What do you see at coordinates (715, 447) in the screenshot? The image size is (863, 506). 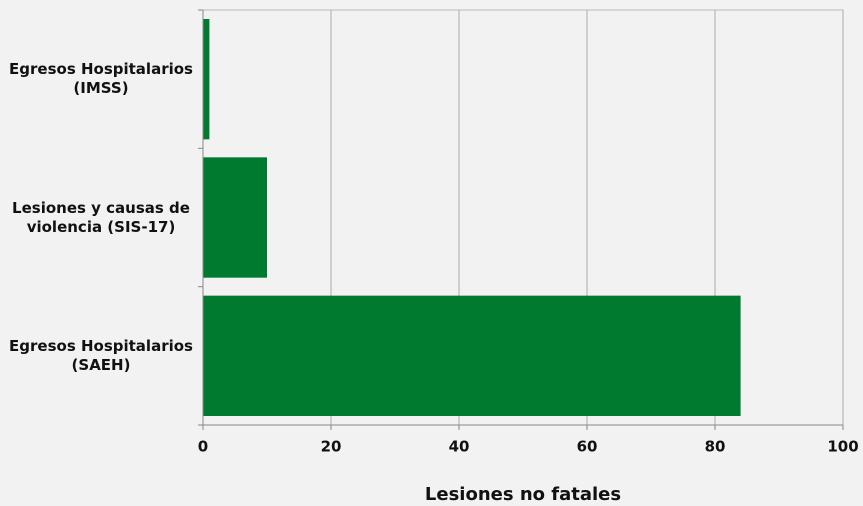 I see `x-tick-label: 80` at bounding box center [715, 447].